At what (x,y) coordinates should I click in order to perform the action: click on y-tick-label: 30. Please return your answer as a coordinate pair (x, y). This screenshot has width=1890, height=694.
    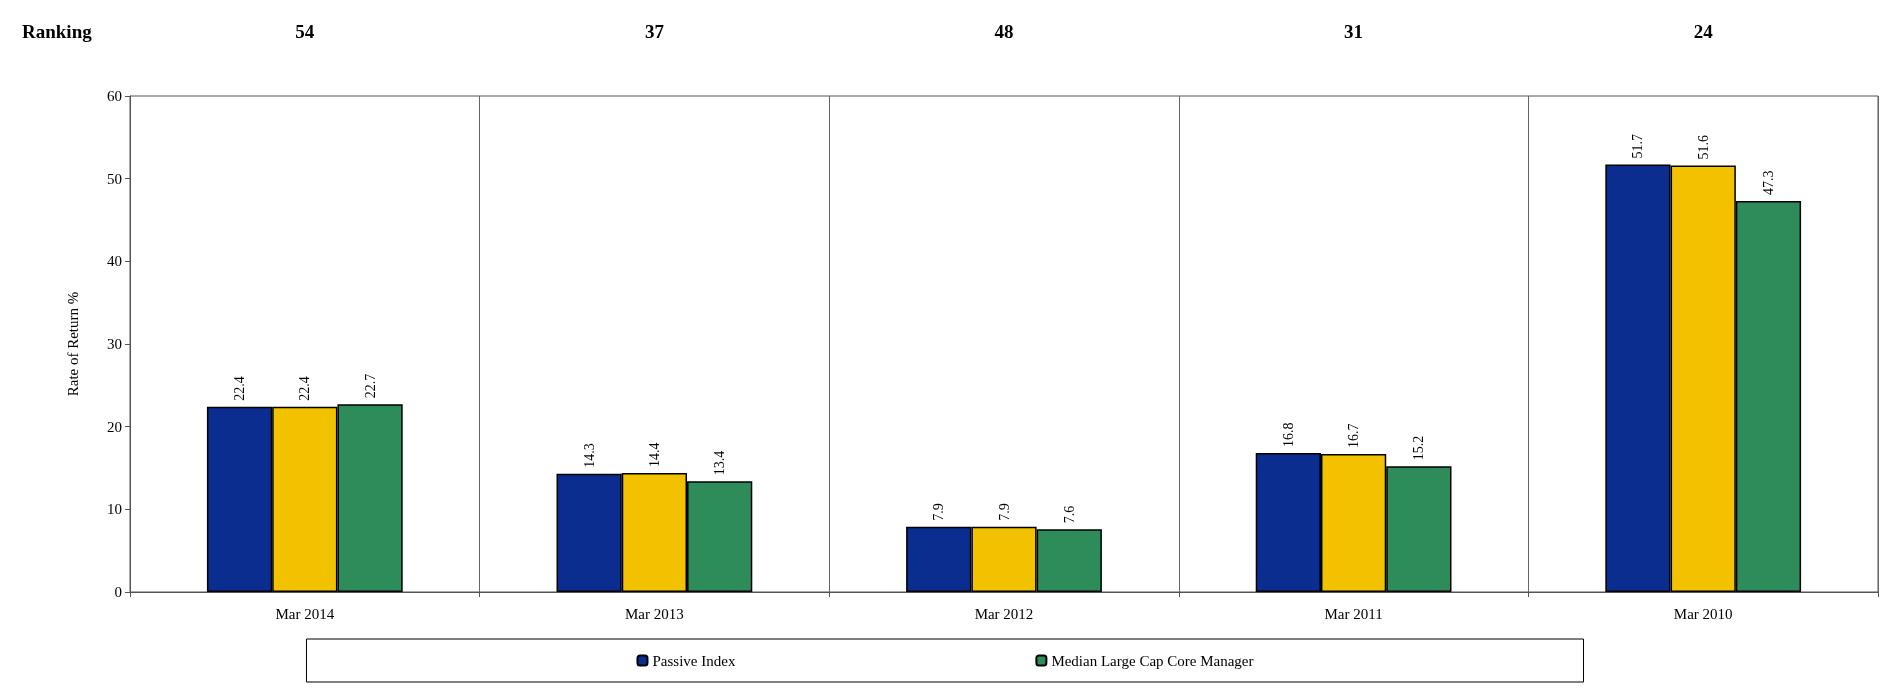
    Looking at the image, I should click on (114, 344).